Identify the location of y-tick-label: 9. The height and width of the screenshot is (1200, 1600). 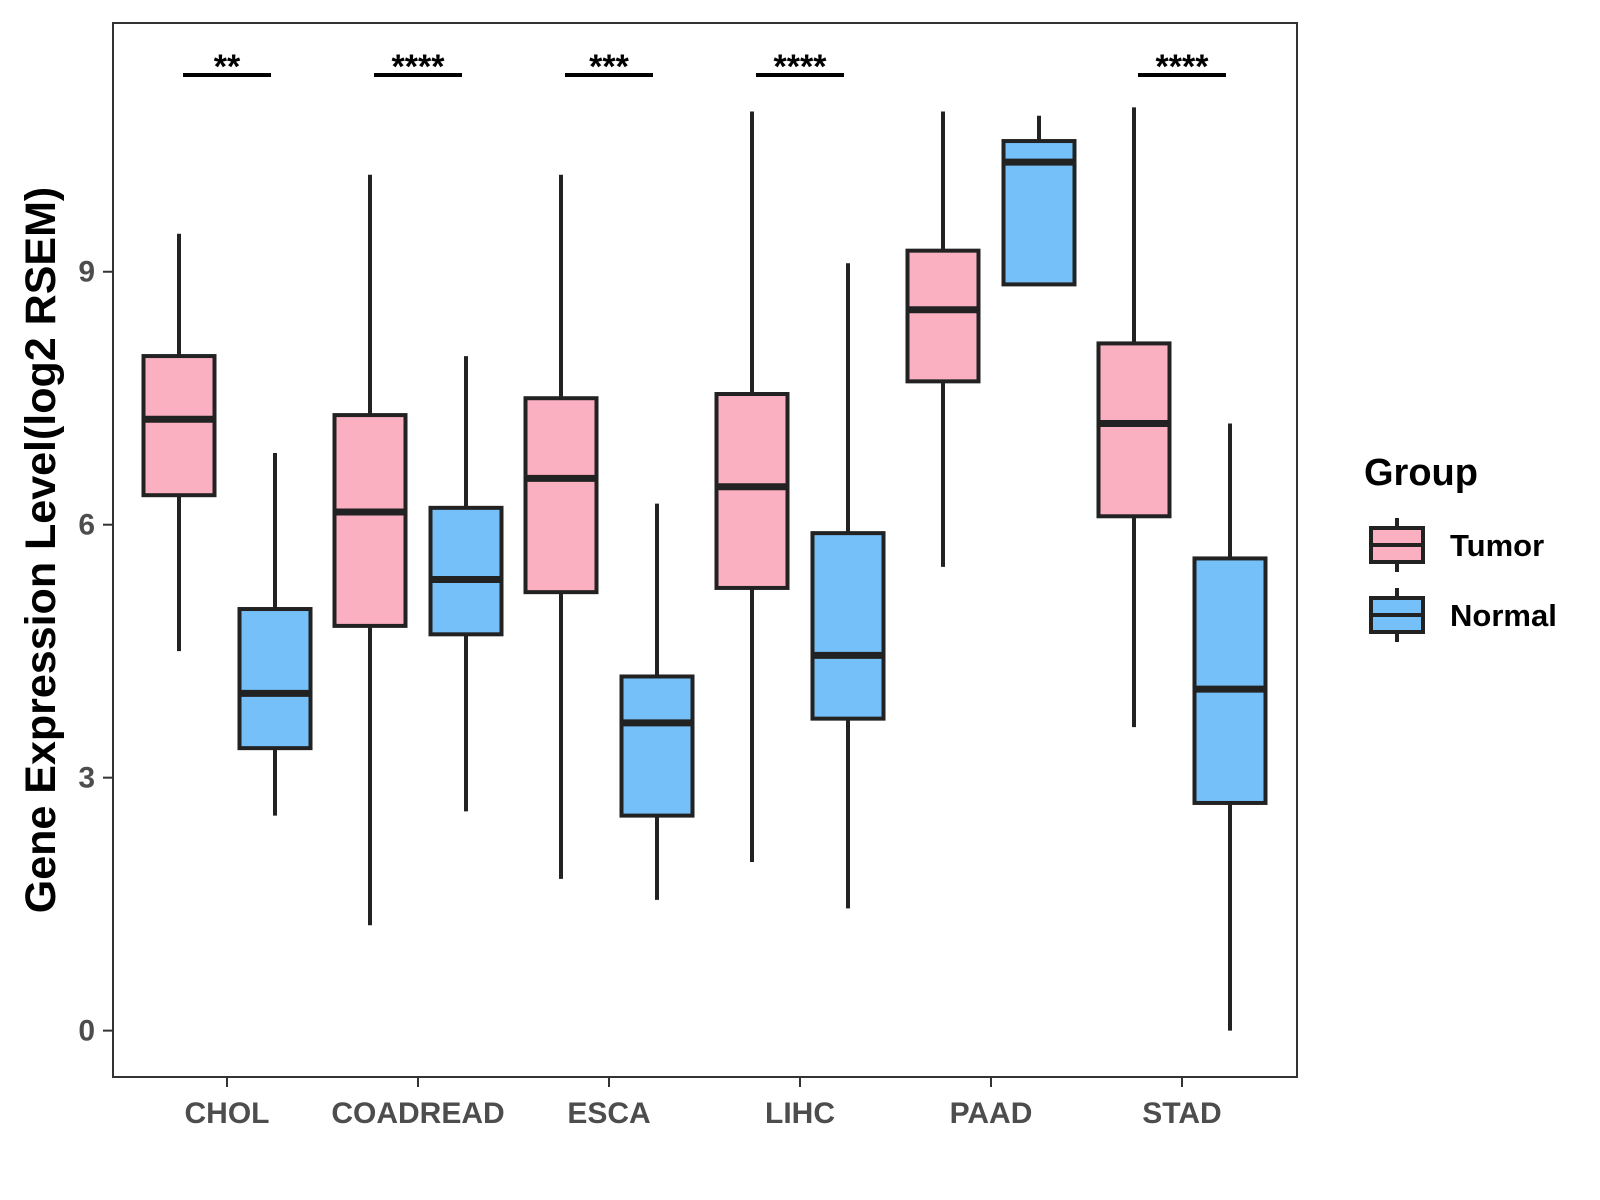
(86, 272).